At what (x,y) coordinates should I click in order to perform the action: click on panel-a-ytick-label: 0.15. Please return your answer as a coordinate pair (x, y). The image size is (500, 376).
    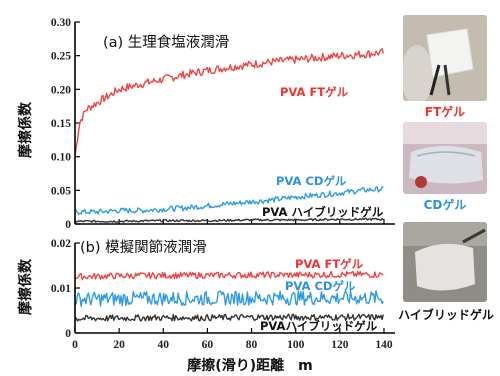
    Looking at the image, I should click on (61, 124).